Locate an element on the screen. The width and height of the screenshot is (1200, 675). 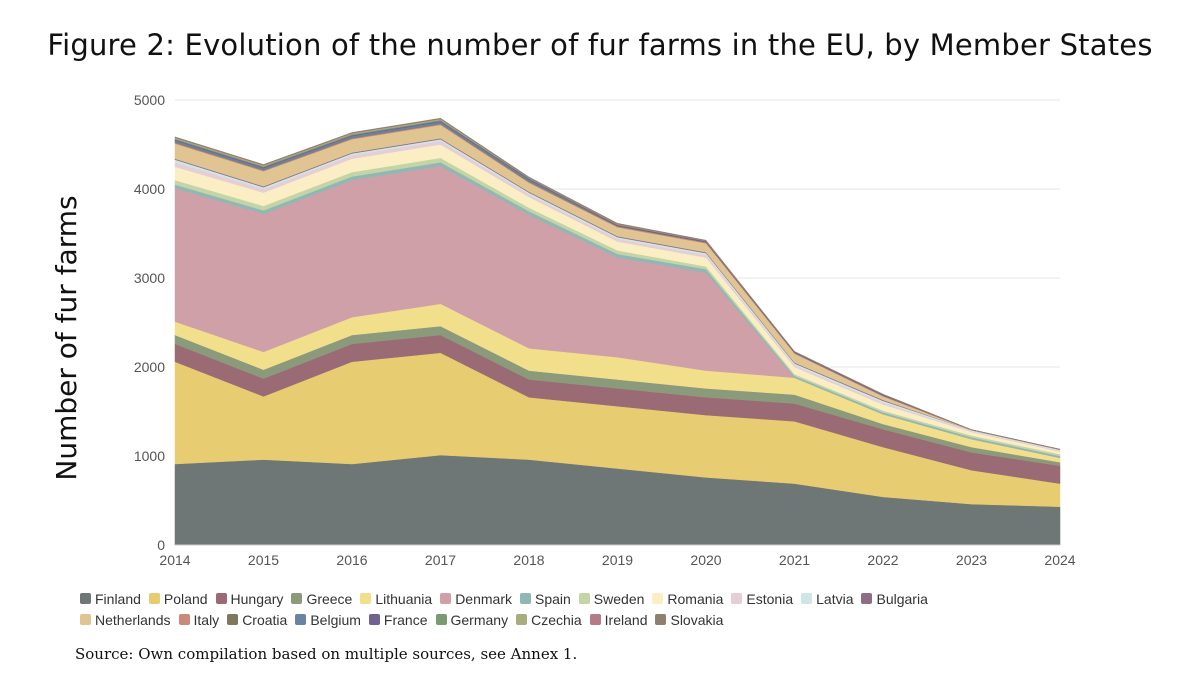
y-tick-label: 0 is located at coordinates (161, 545).